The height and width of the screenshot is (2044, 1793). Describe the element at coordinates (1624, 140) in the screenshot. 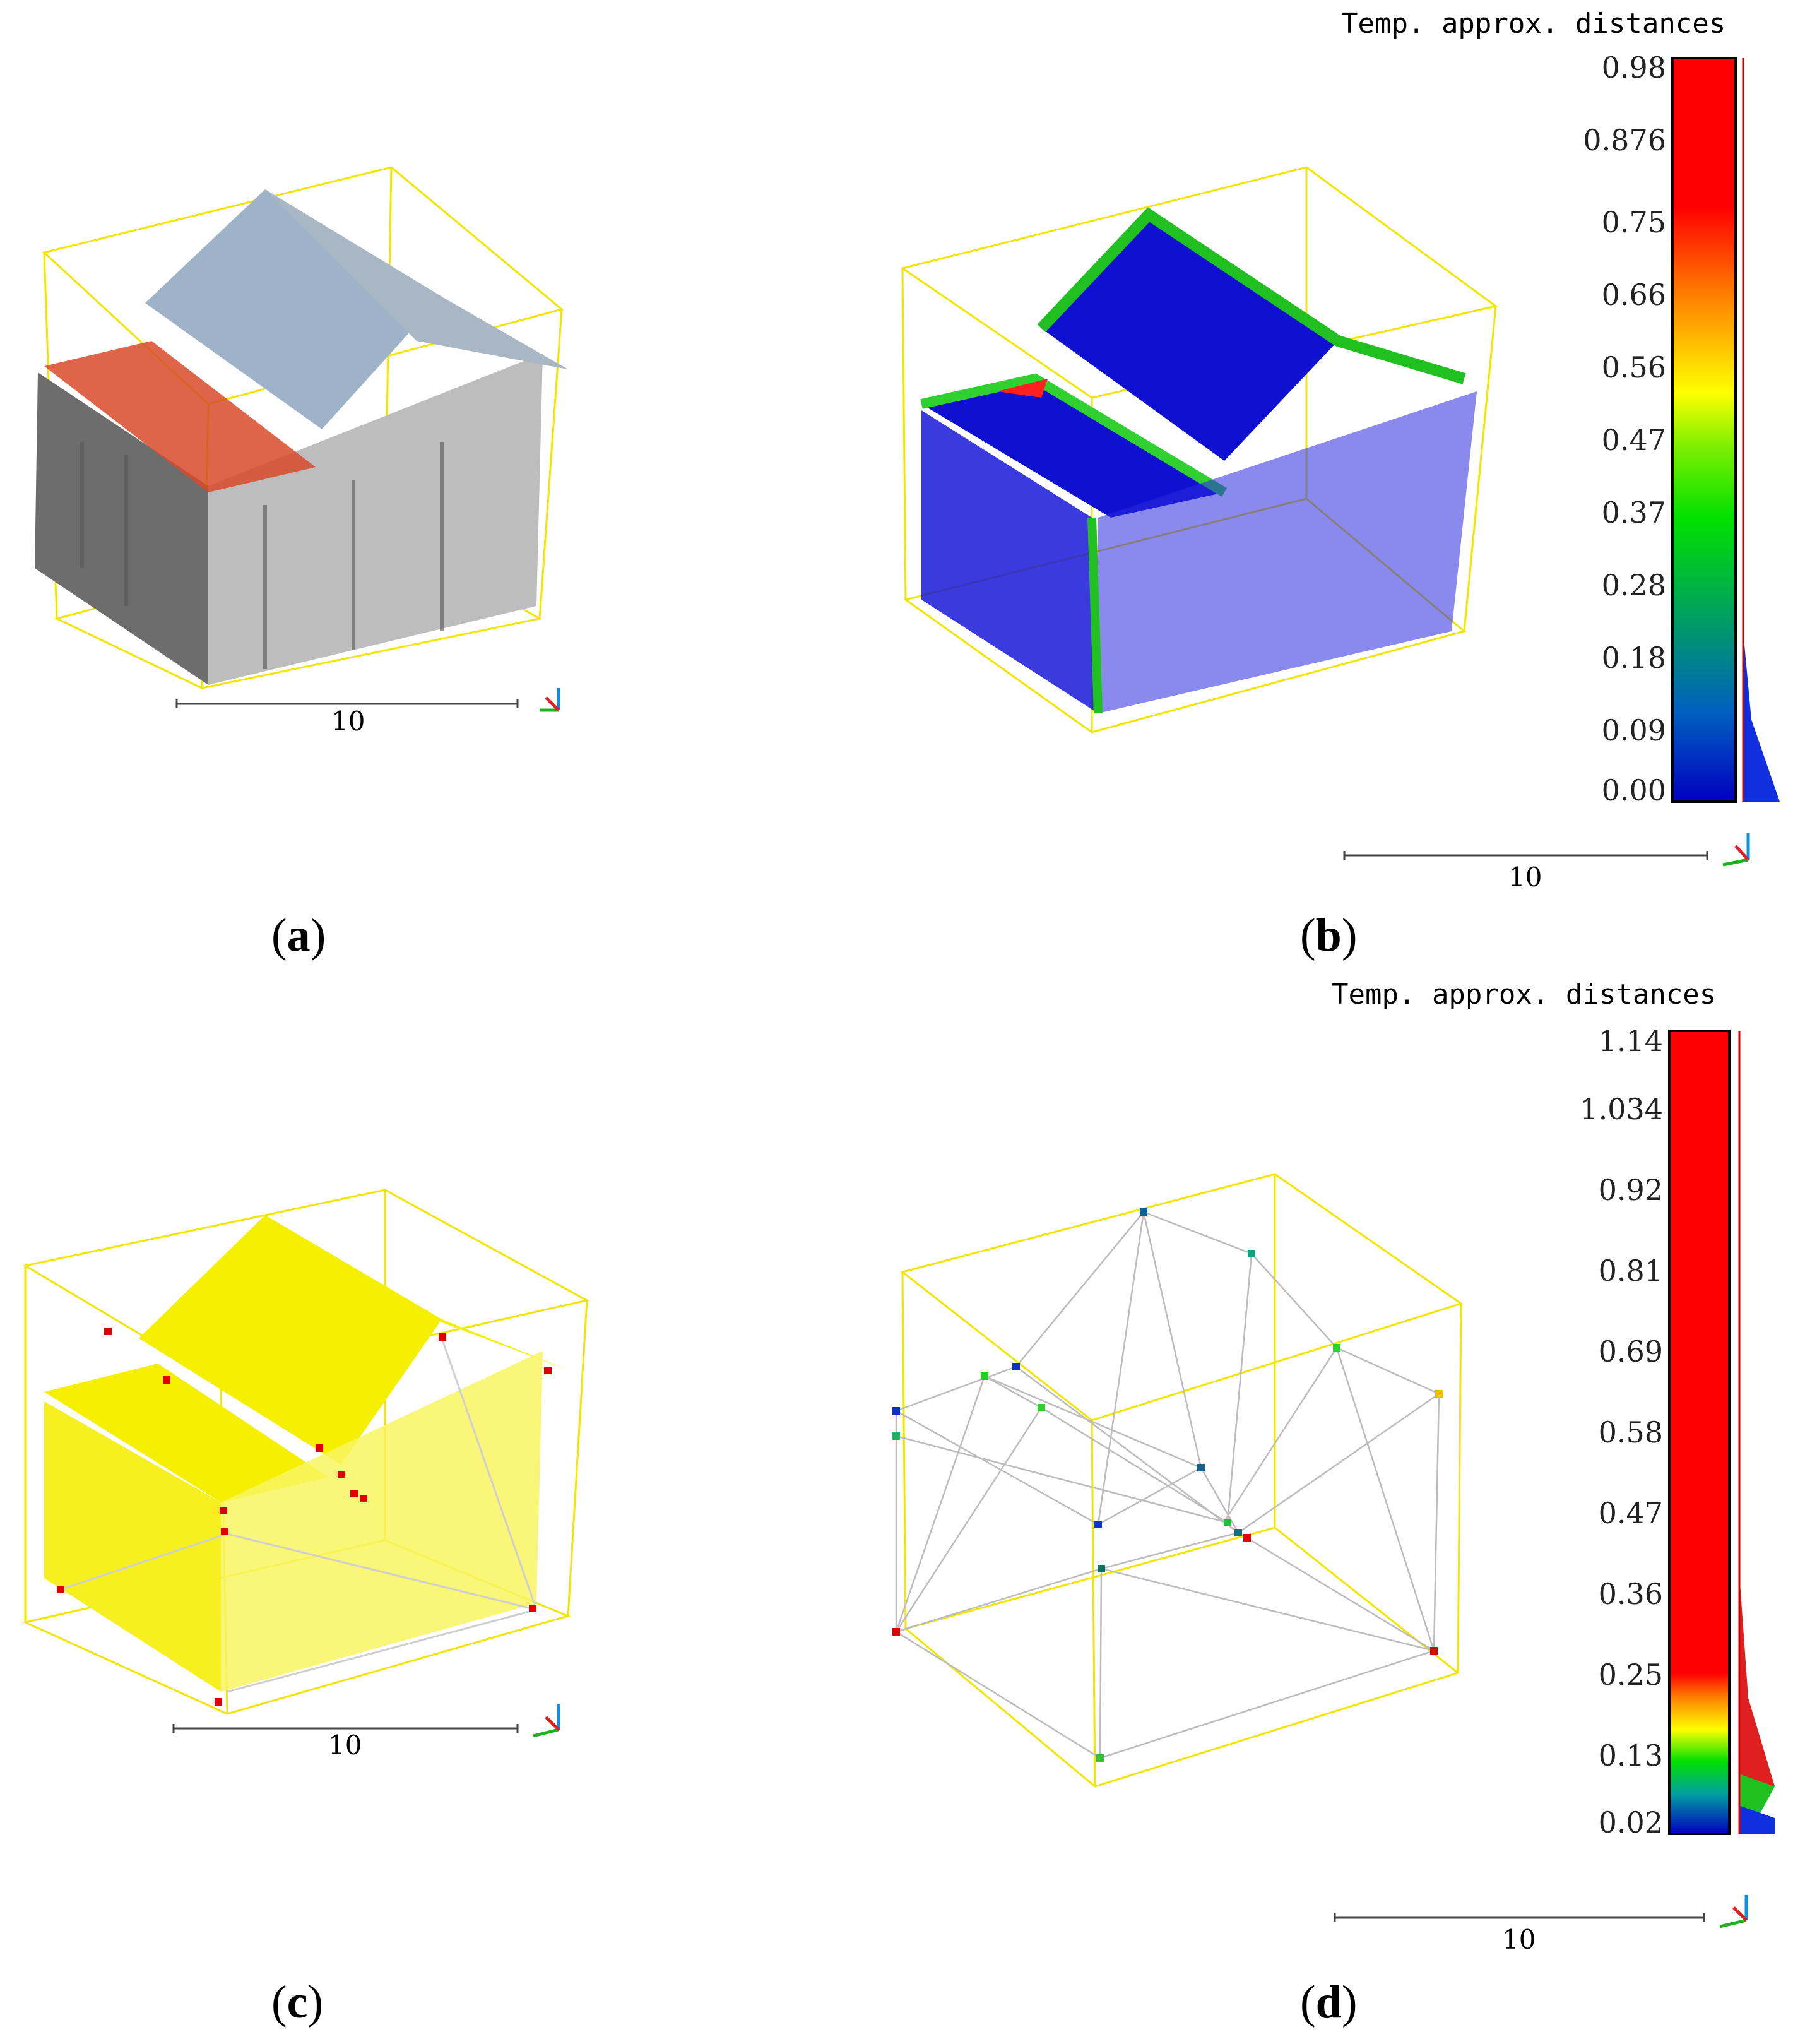

I see `colorbar-tick: 0.876` at that location.